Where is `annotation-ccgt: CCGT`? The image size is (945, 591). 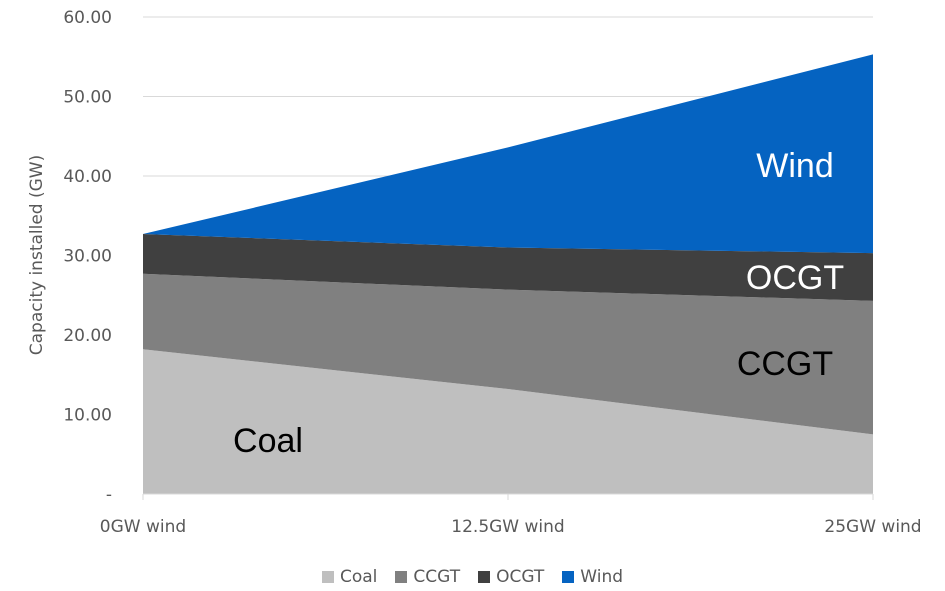
annotation-ccgt: CCGT is located at coordinates (785, 364).